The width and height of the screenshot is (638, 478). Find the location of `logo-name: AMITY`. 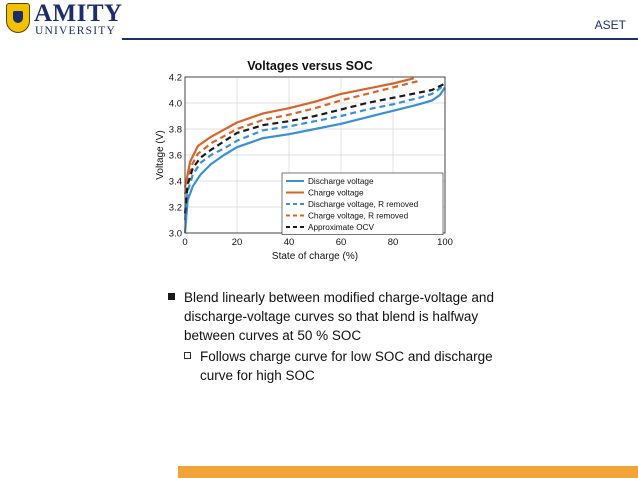

logo-name: AMITY is located at coordinates (78, 13).